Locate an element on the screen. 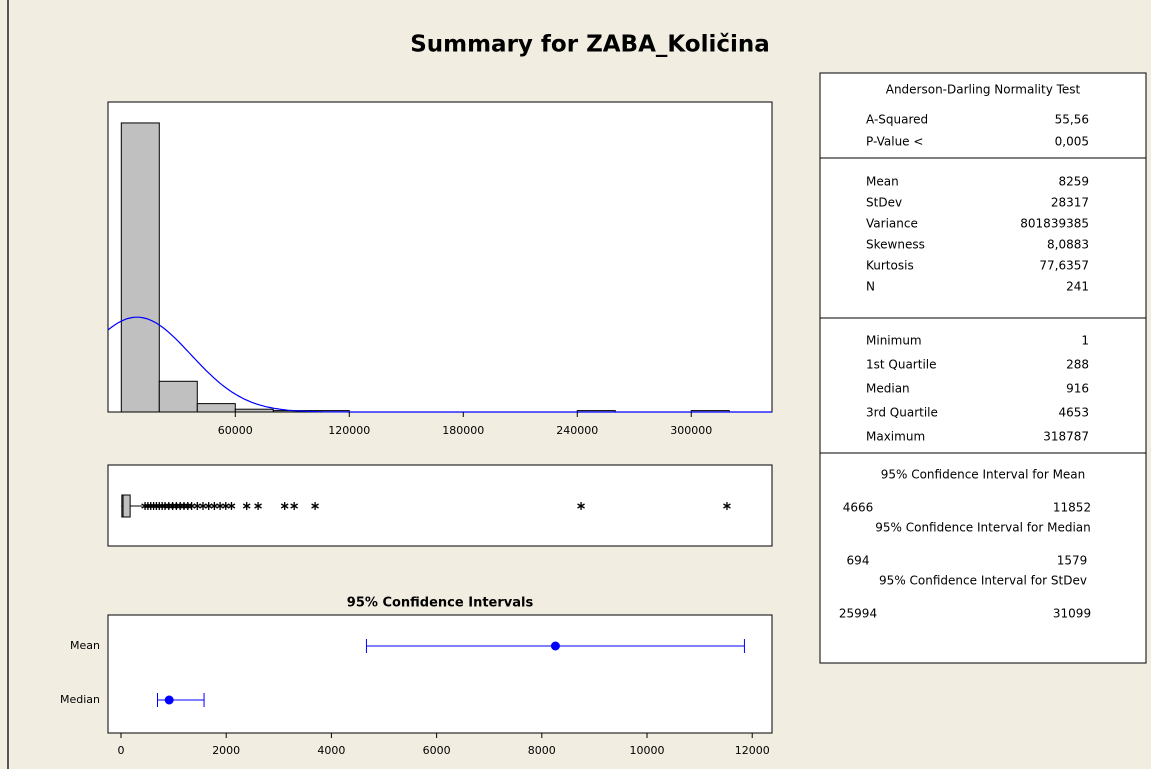  plot-frame is located at coordinates (440, 674).